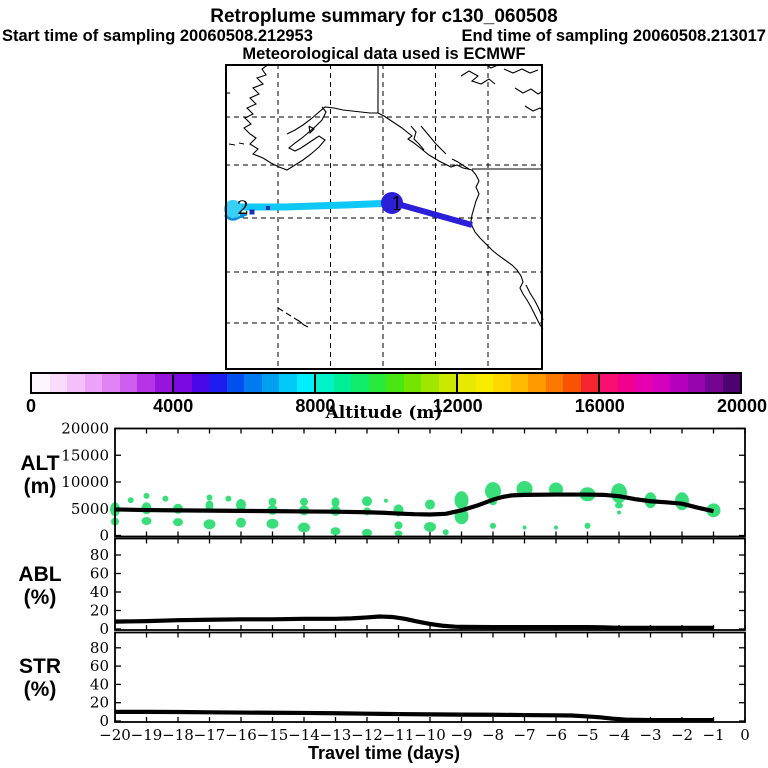 The width and height of the screenshot is (768, 768). I want to click on alt-panel: 0 5000 10000 15000 20000, so click(403, 482).